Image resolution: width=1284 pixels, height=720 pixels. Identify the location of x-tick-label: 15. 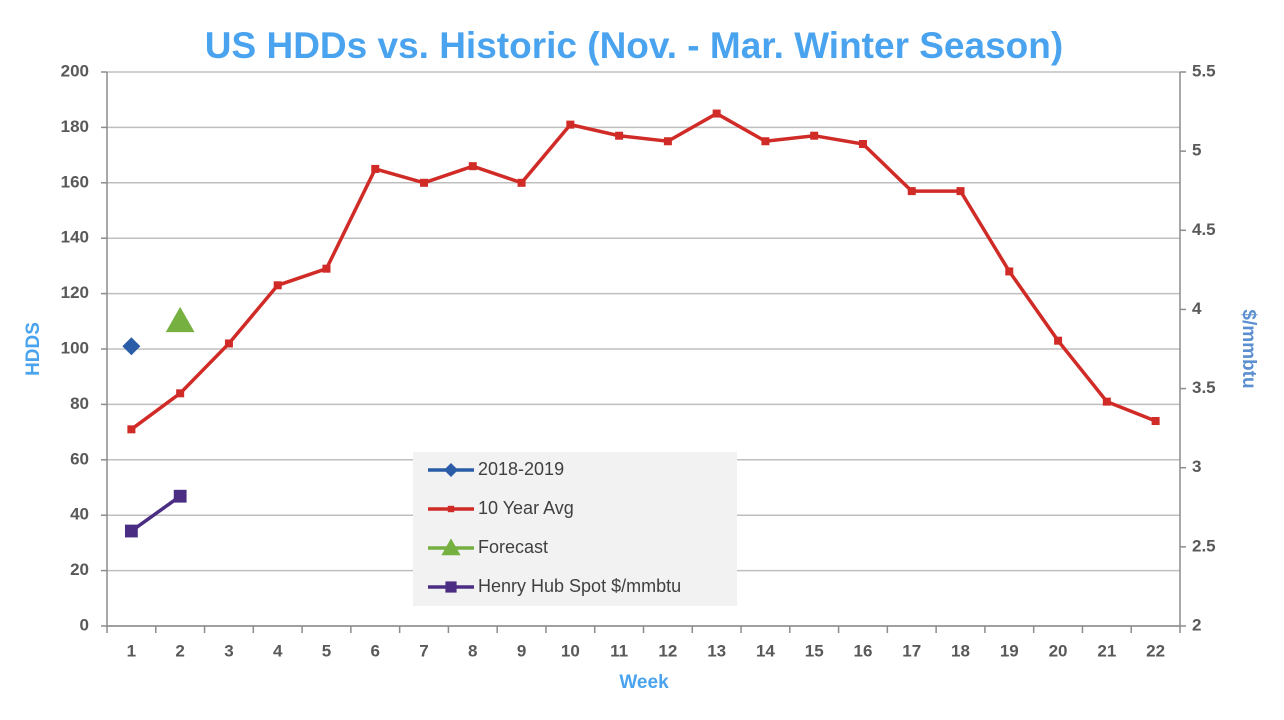
(814, 650).